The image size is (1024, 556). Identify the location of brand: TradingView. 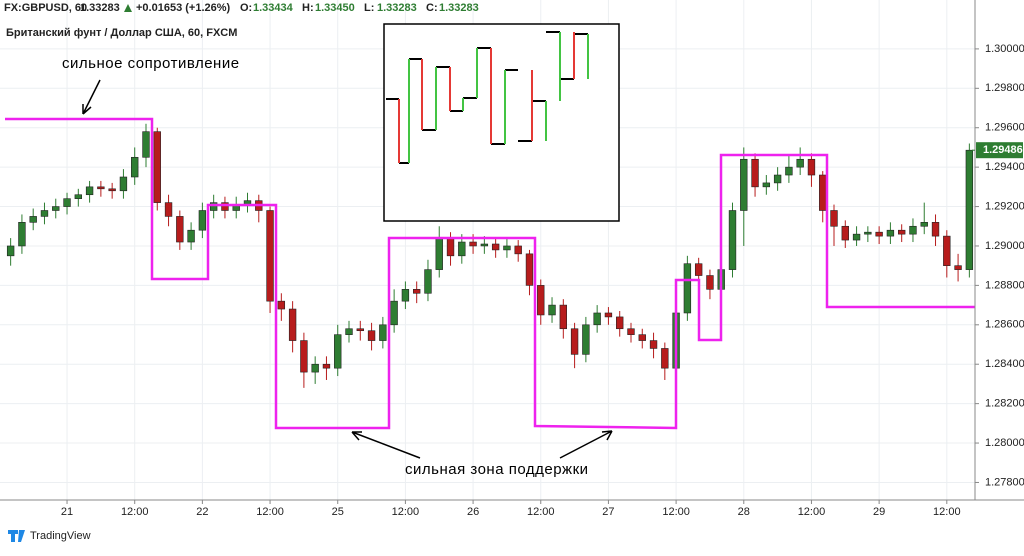
(60, 536).